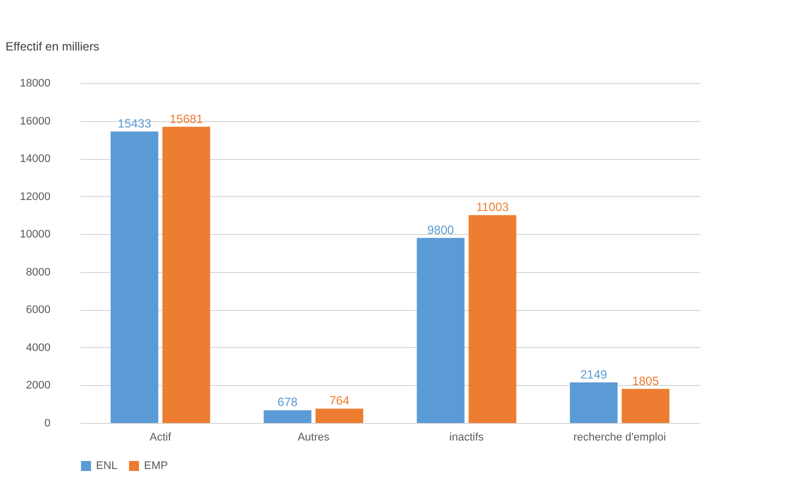 Image resolution: width=801 pixels, height=486 pixels. What do you see at coordinates (47, 424) in the screenshot?
I see `y-tick-label: 0` at bounding box center [47, 424].